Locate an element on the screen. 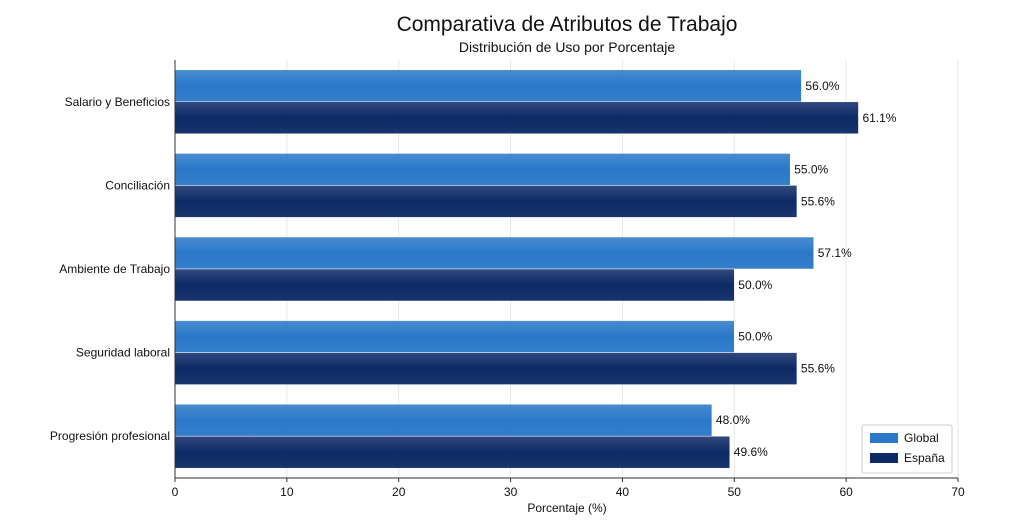 The height and width of the screenshot is (525, 1024). x-tick-label: 40 is located at coordinates (623, 492).